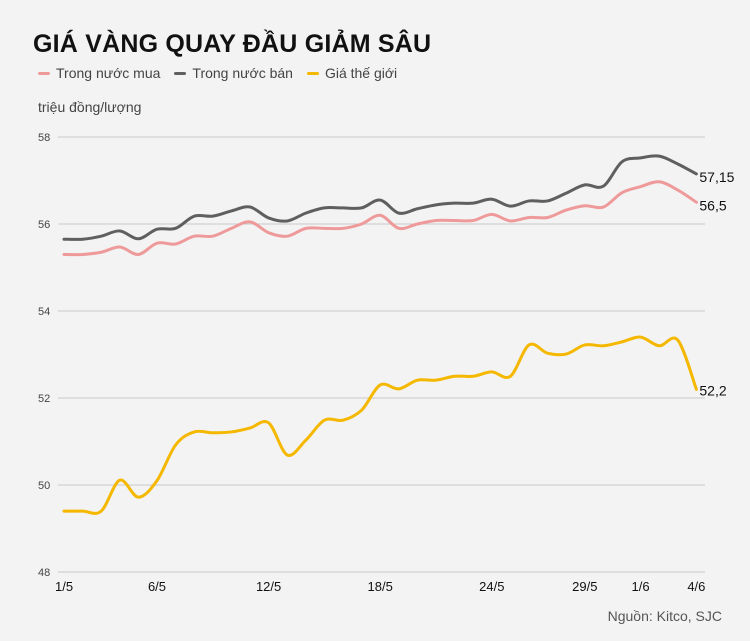  What do you see at coordinates (108, 73) in the screenshot?
I see `legend-label: Trong nước mua` at bounding box center [108, 73].